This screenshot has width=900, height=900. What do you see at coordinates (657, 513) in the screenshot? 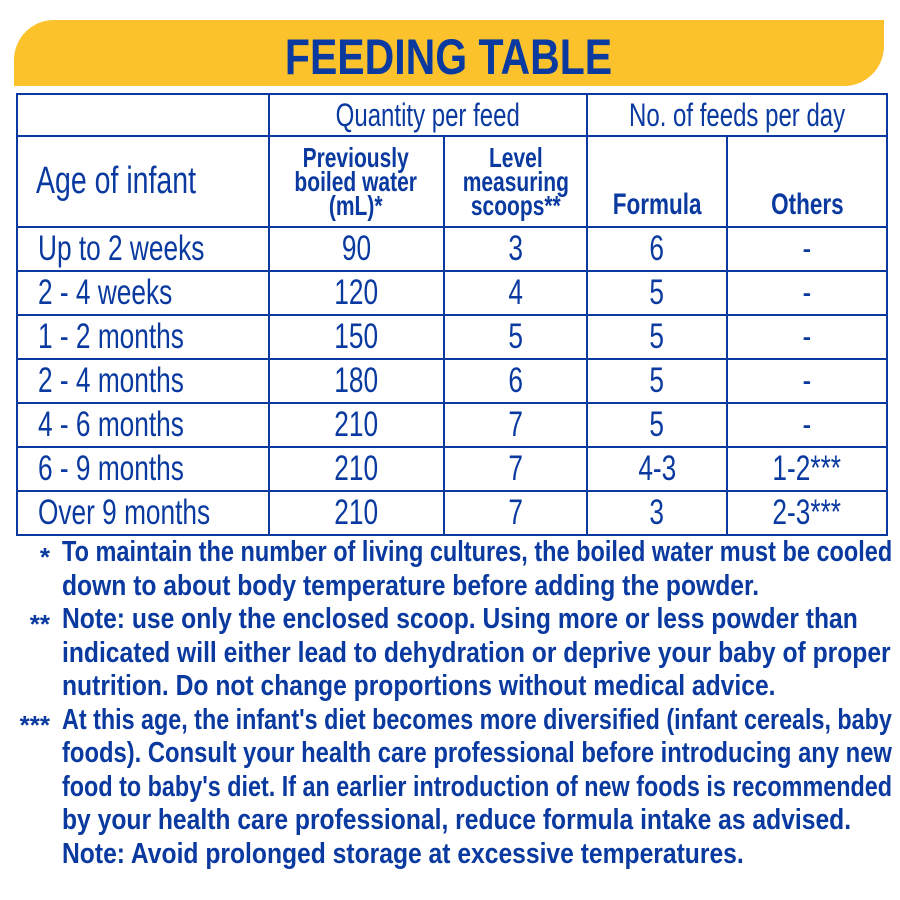
I see `formula-cell: 3` at bounding box center [657, 513].